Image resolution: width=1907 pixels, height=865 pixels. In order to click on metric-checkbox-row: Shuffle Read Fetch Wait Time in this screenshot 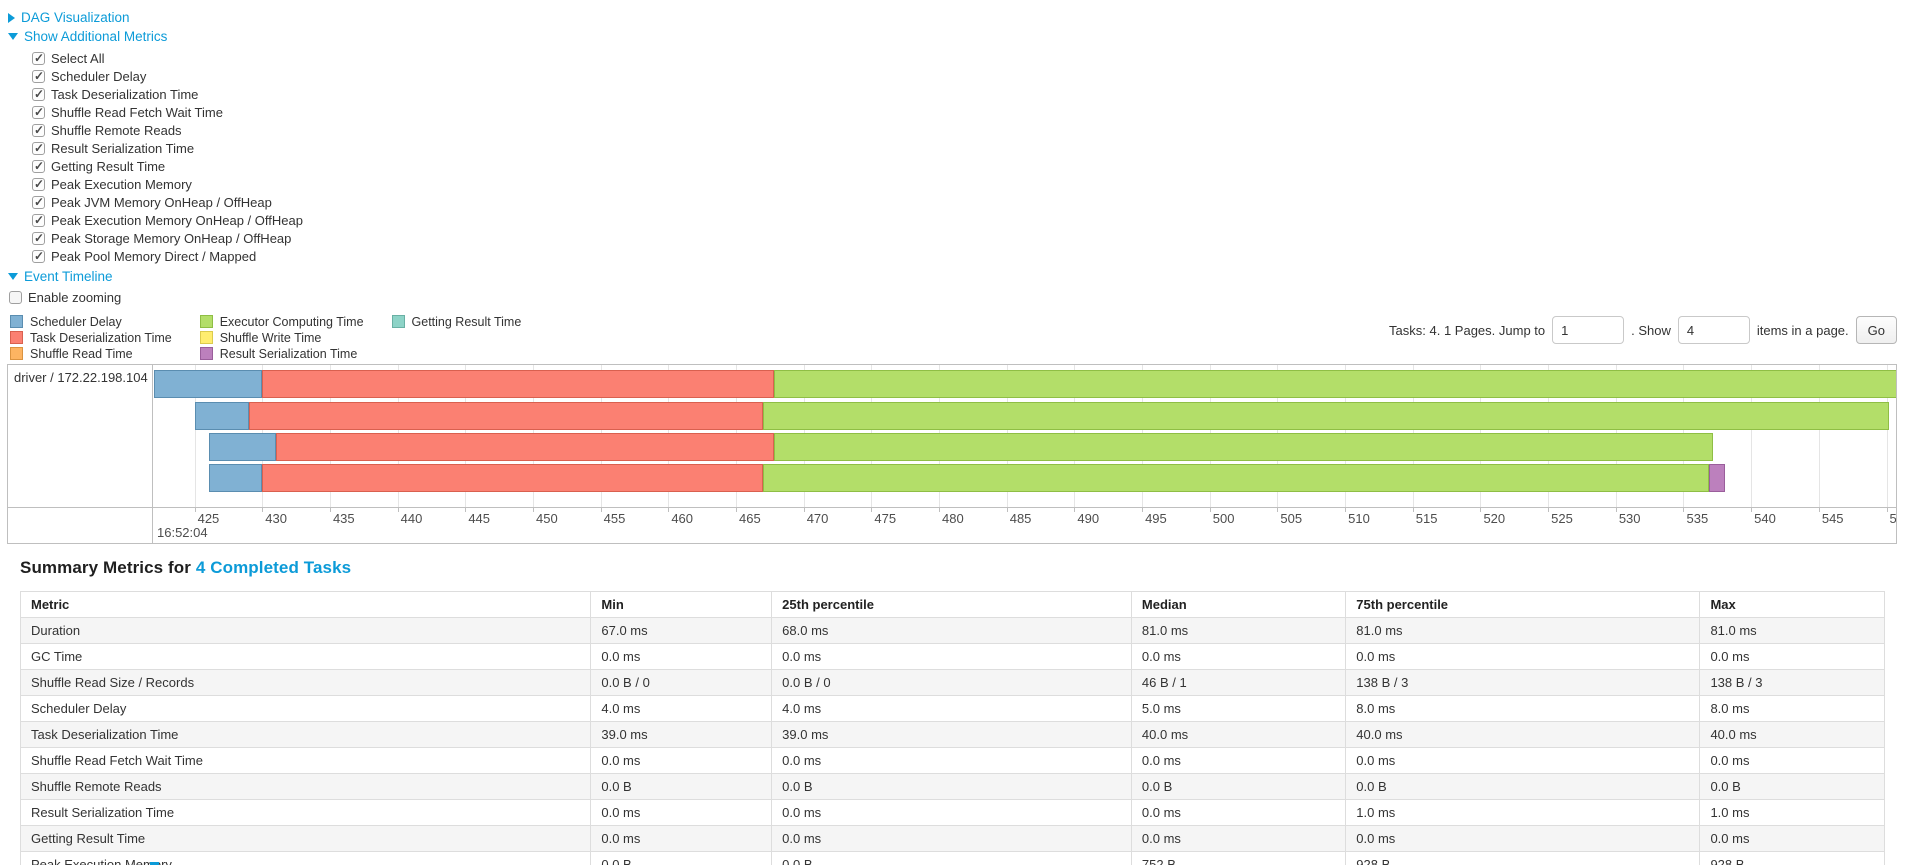, I will do `click(969, 112)`.